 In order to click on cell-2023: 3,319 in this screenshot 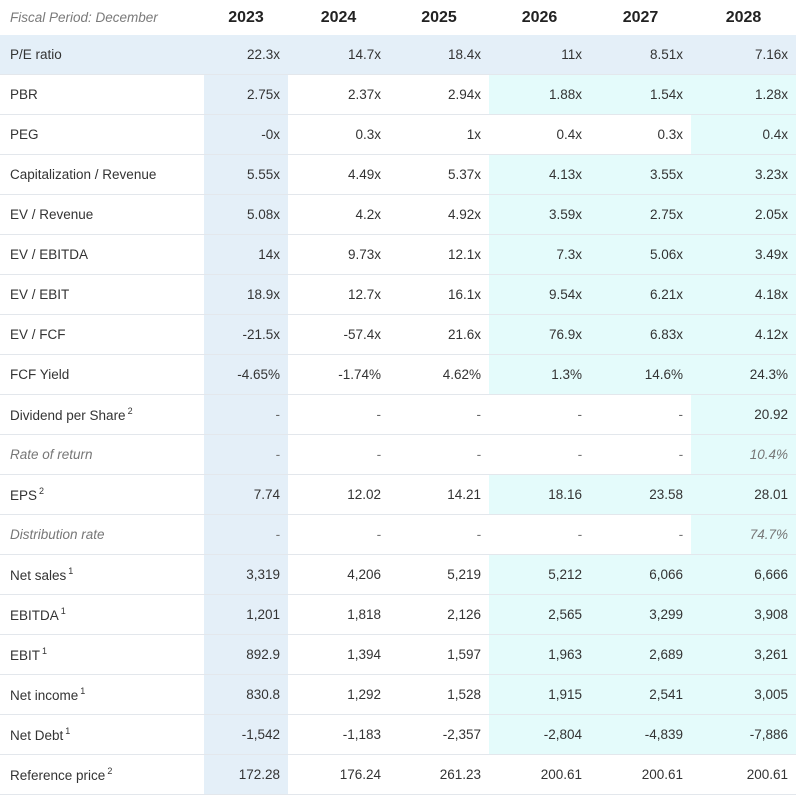, I will do `click(246, 574)`.